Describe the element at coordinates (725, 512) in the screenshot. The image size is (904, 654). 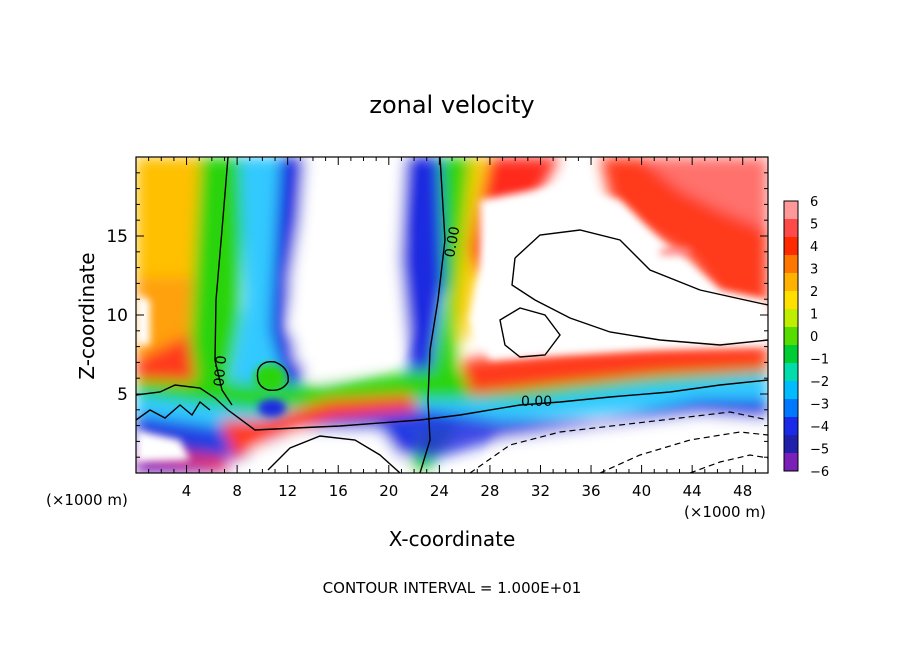
I see `x-units-right: (×1000 m)` at that location.